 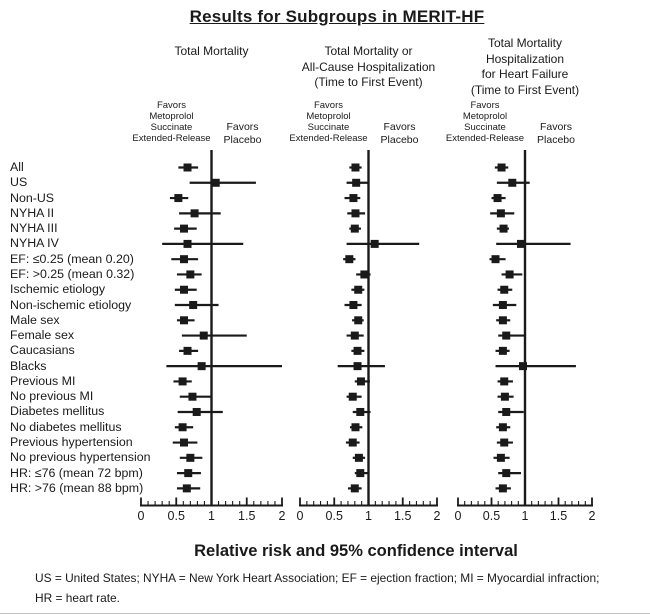 What do you see at coordinates (42, 350) in the screenshot?
I see `subgroup-label: Caucasians` at bounding box center [42, 350].